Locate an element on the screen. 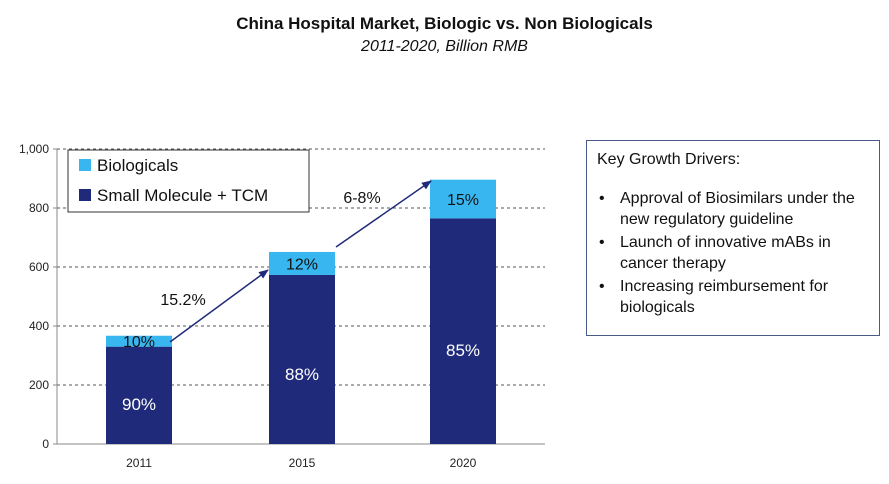 The image size is (889, 484). data-label-small-molecule-tcm: 90% is located at coordinates (139, 404).